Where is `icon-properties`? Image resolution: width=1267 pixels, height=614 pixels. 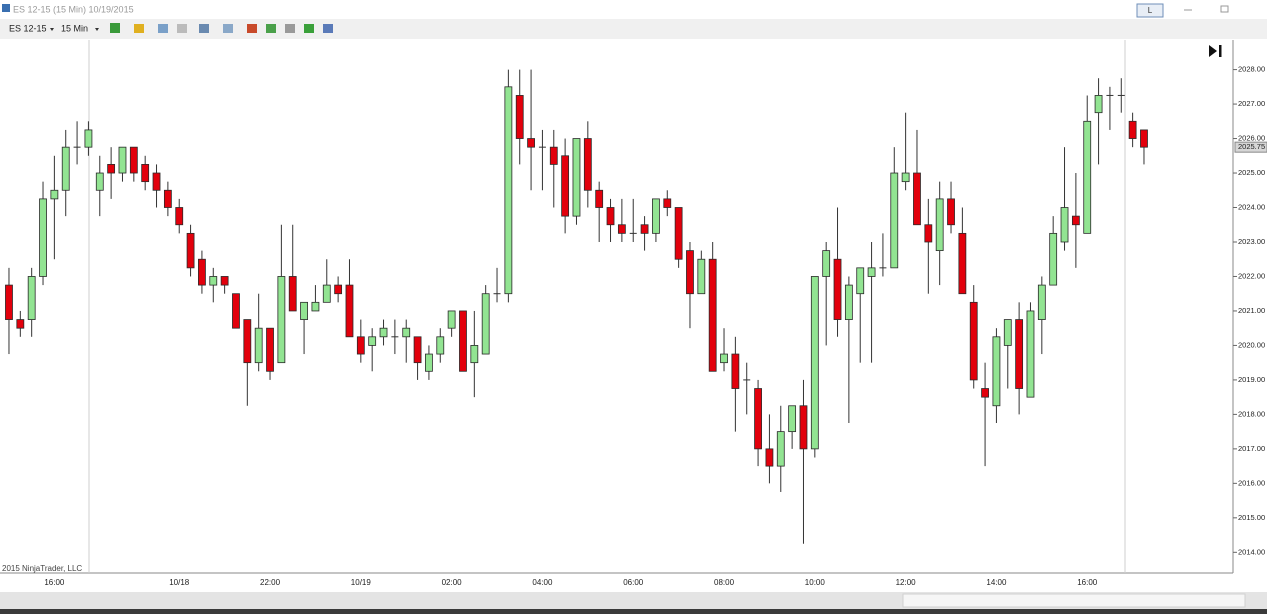
icon-properties is located at coordinates (309, 28).